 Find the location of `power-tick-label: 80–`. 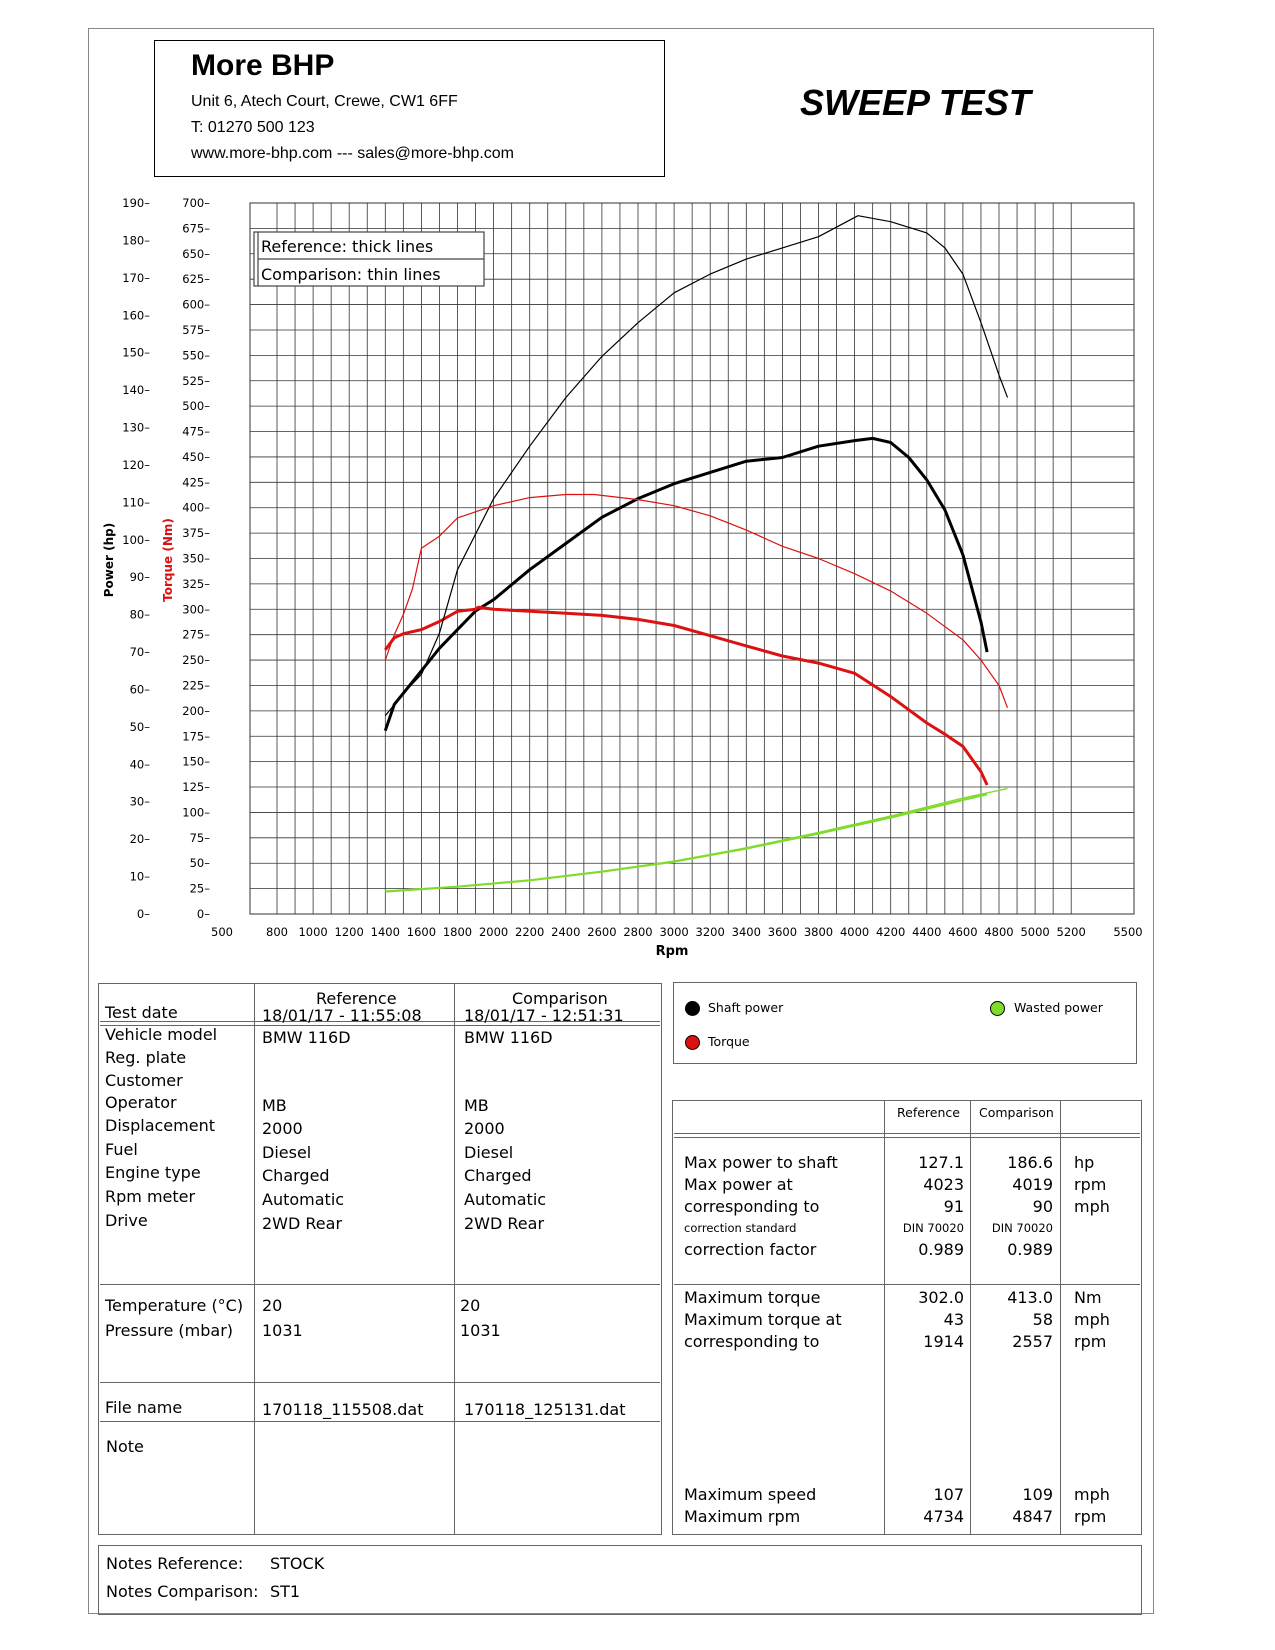

power-tick-label: 80– is located at coordinates (140, 615).